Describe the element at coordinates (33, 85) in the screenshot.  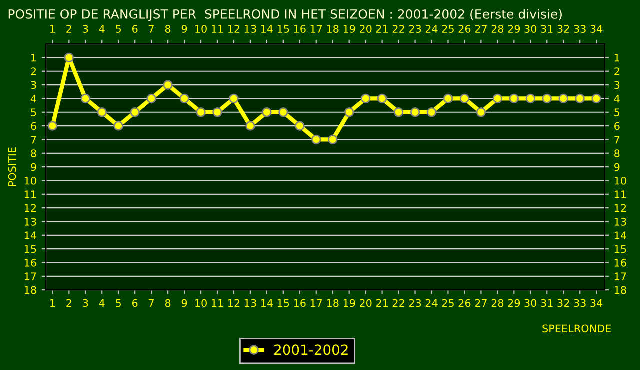
I see `y-tick-label: 3` at that location.